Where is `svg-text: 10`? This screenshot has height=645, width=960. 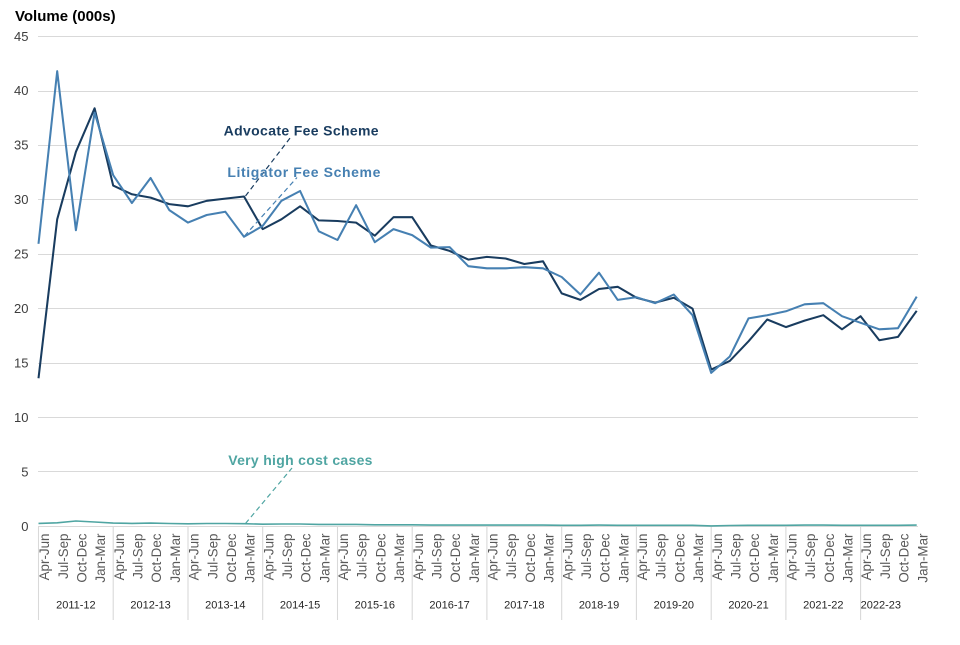 svg-text: 10 is located at coordinates (21, 417).